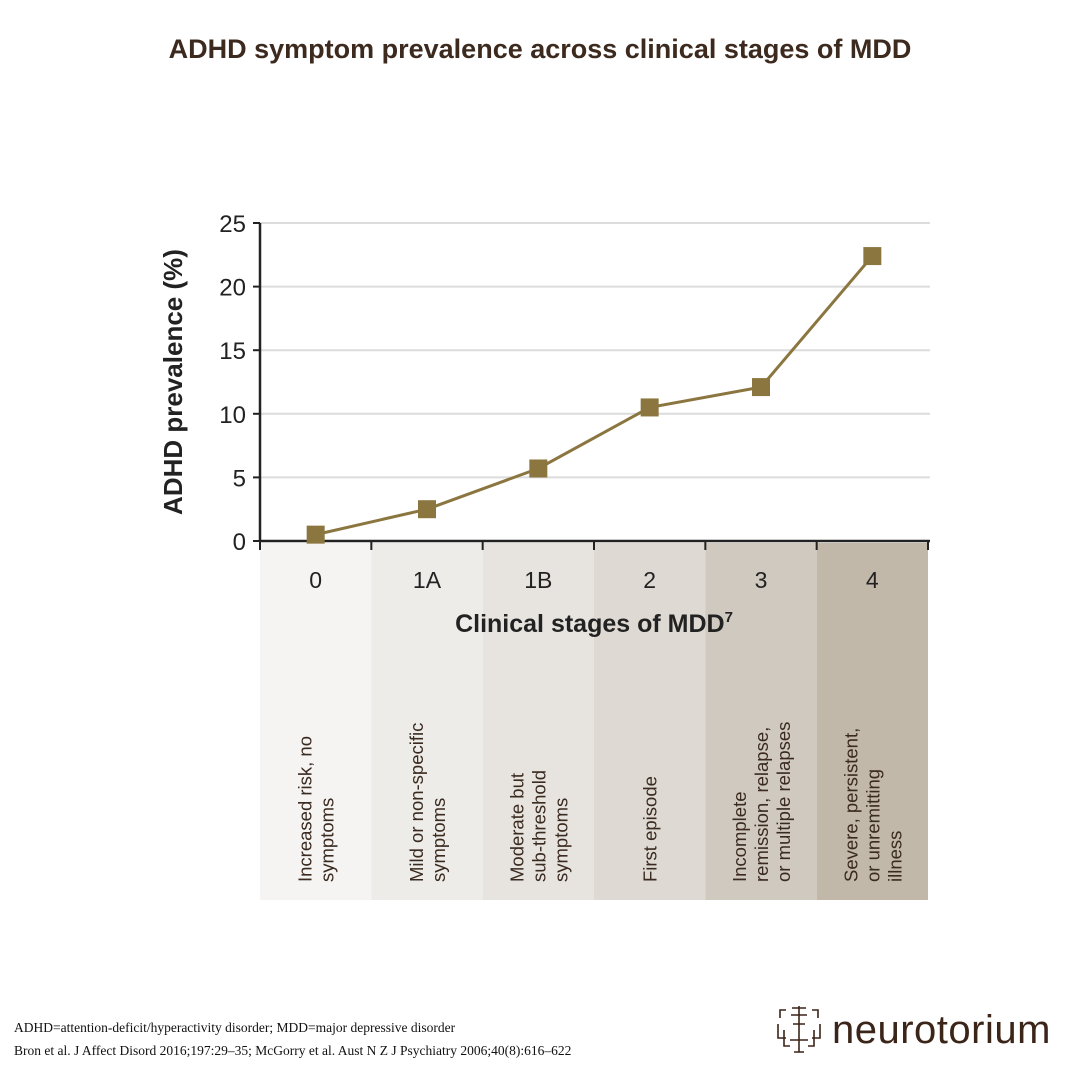 Image resolution: width=1080 pixels, height=1080 pixels. Describe the element at coordinates (173, 382) in the screenshot. I see `y-axis-label: ADHD prevalence (%)` at that location.